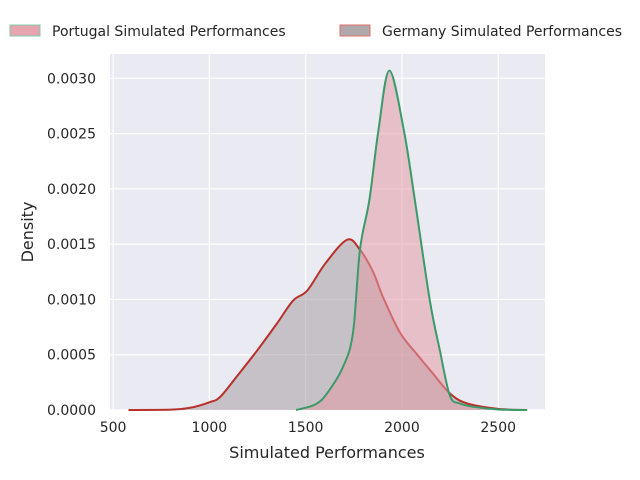 The image size is (640, 480). I want to click on x-axis-label: Simulated Performances, so click(327, 452).